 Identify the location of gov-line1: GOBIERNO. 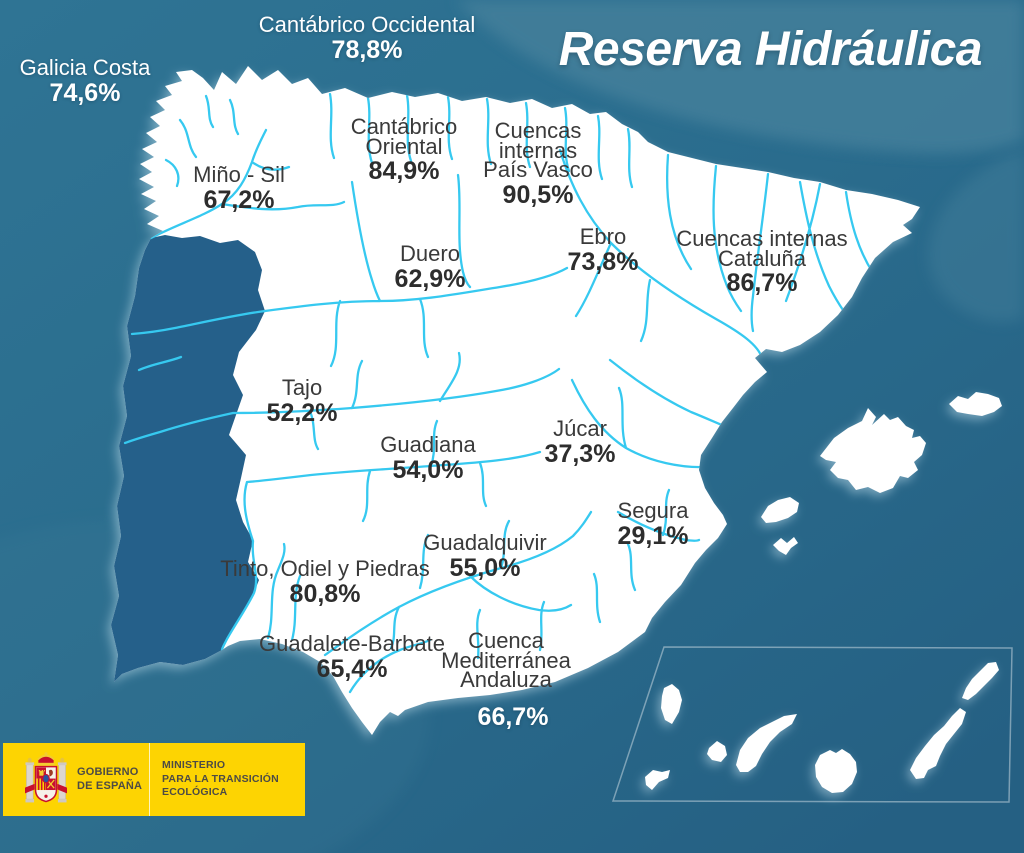
(108, 771).